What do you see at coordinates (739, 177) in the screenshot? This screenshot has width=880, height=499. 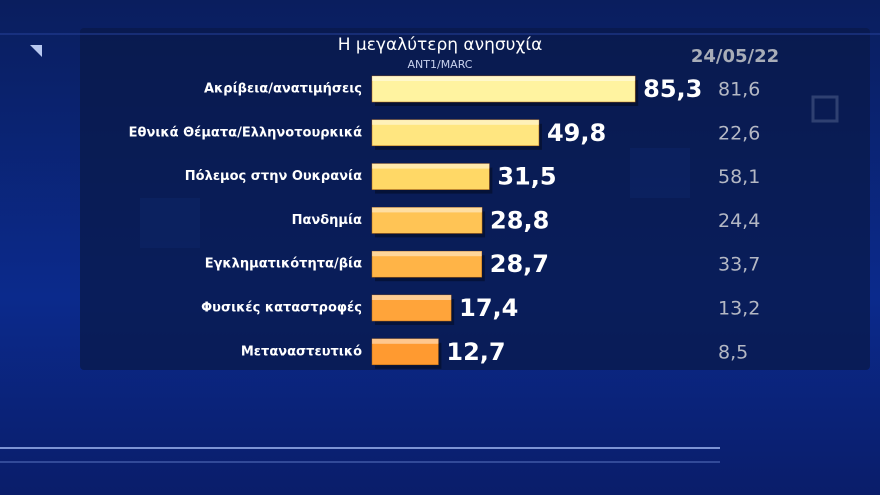 I see `comparison-value: 58,1` at bounding box center [739, 177].